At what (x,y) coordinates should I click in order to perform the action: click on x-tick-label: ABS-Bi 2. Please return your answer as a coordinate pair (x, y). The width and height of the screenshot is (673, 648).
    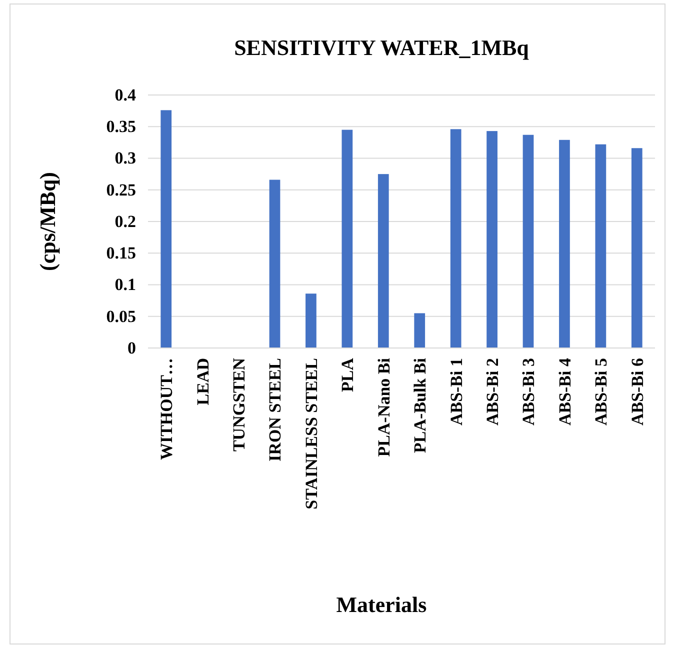
    Looking at the image, I should click on (492, 392).